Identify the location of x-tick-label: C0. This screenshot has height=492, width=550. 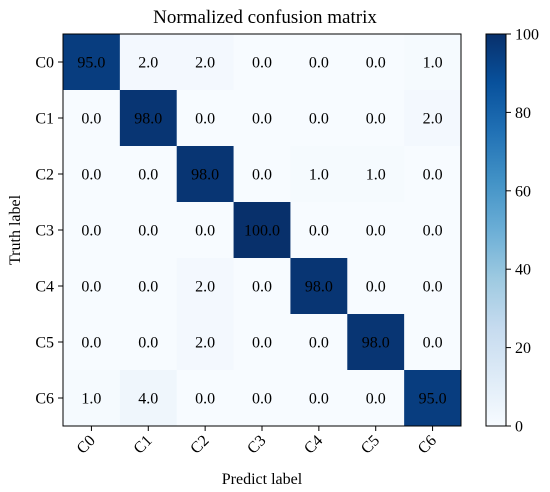
(86, 444).